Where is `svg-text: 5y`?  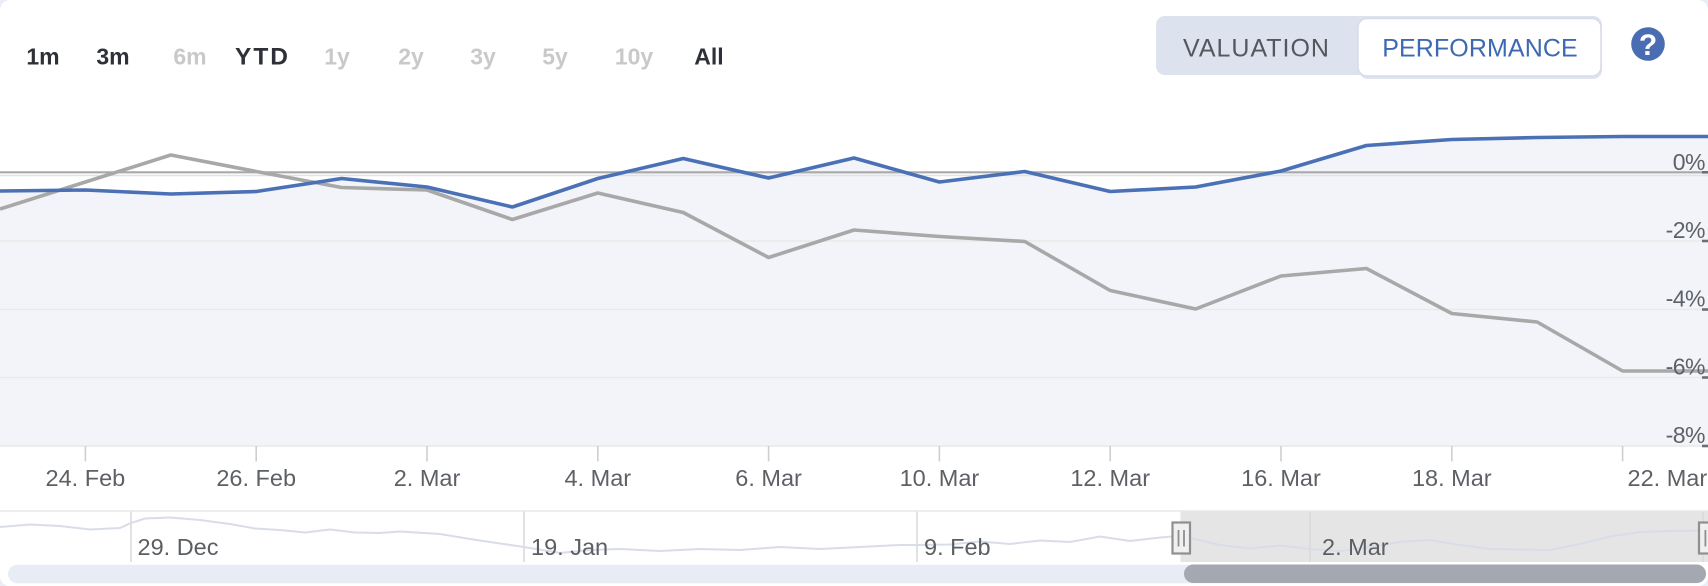
svg-text: 5y is located at coordinates (555, 57).